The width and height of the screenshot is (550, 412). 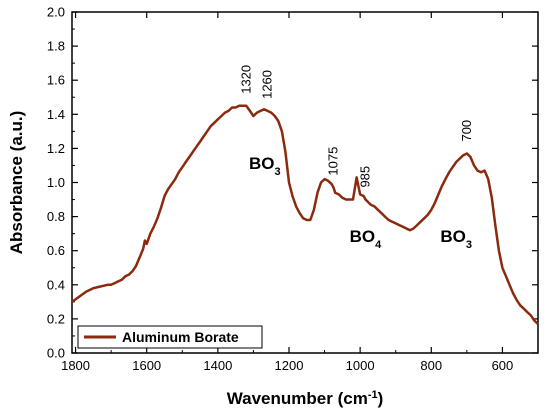 What do you see at coordinates (56, 46) in the screenshot?
I see `y-tick-label: 1.8` at bounding box center [56, 46].